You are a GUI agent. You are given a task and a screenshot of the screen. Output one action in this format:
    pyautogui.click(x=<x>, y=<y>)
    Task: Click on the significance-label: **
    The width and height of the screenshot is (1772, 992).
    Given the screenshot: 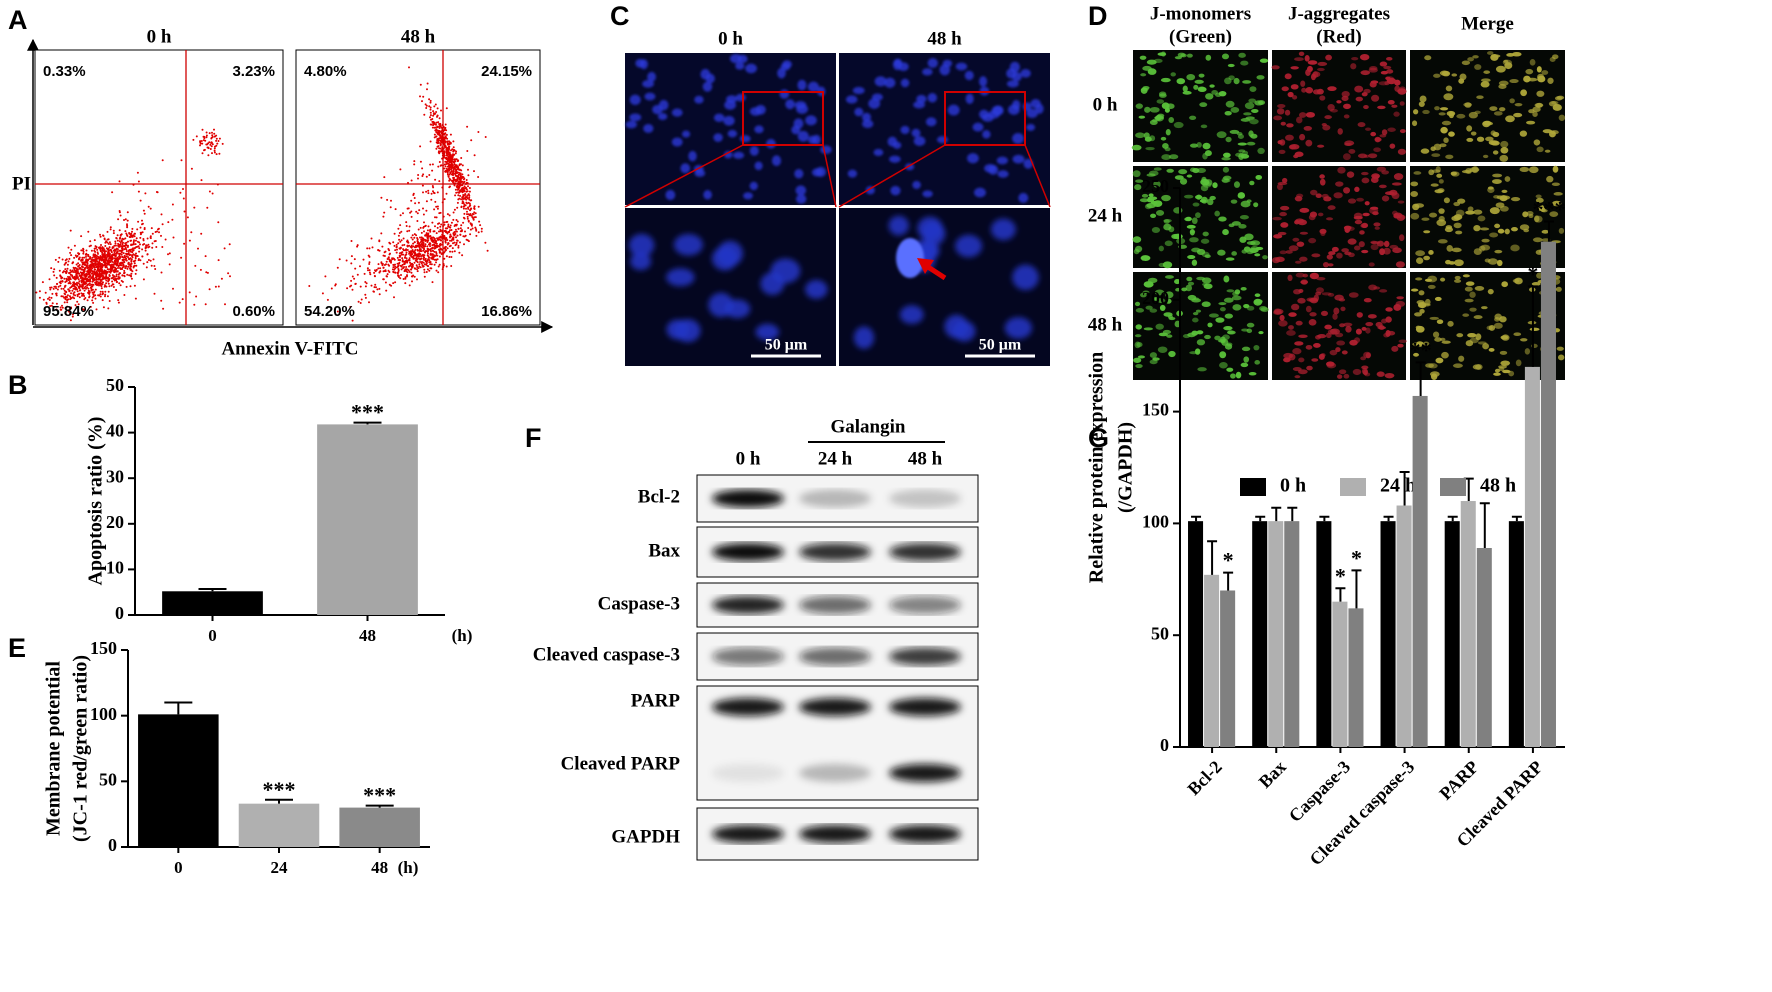 What is the action you would take?
    pyautogui.click(x=1421, y=349)
    